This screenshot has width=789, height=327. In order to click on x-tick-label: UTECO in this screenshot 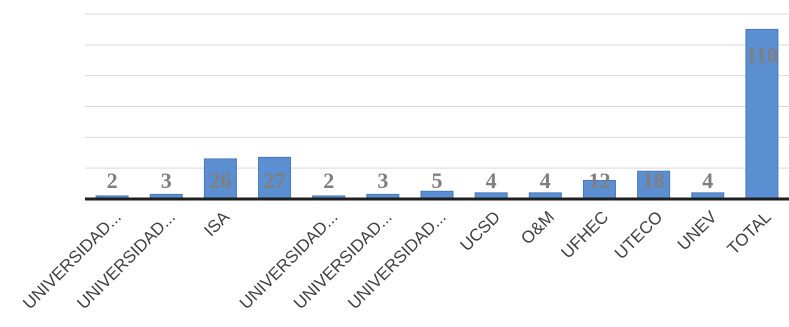, I will do `click(639, 235)`.